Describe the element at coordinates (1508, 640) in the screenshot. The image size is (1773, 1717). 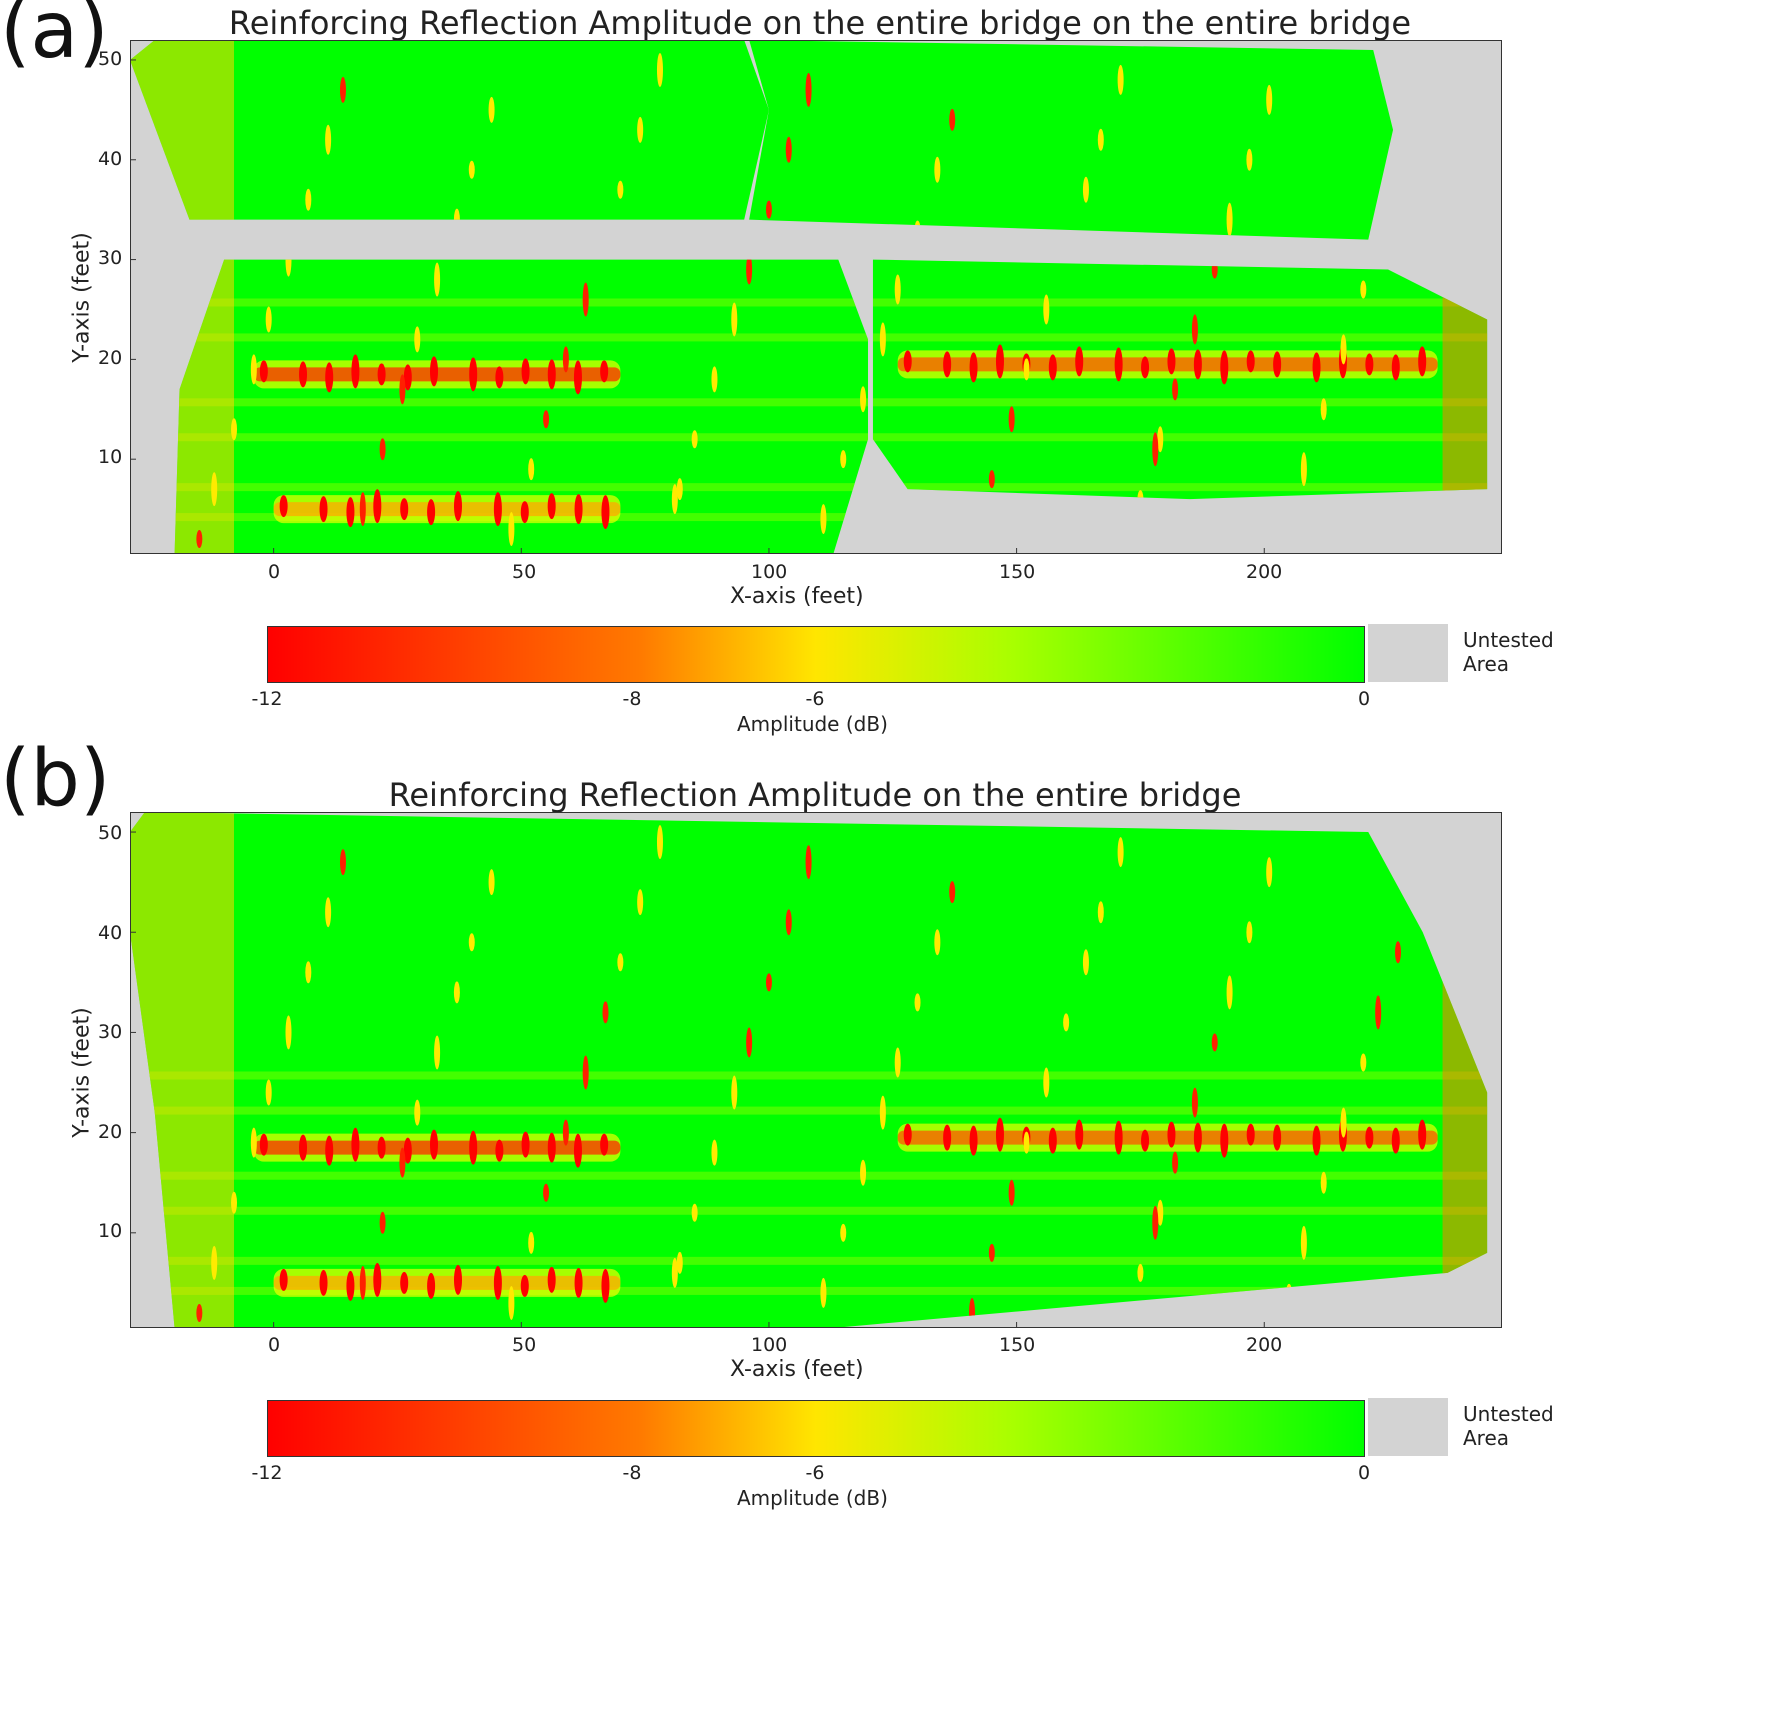
I see `untested-label-line1: Untested` at that location.